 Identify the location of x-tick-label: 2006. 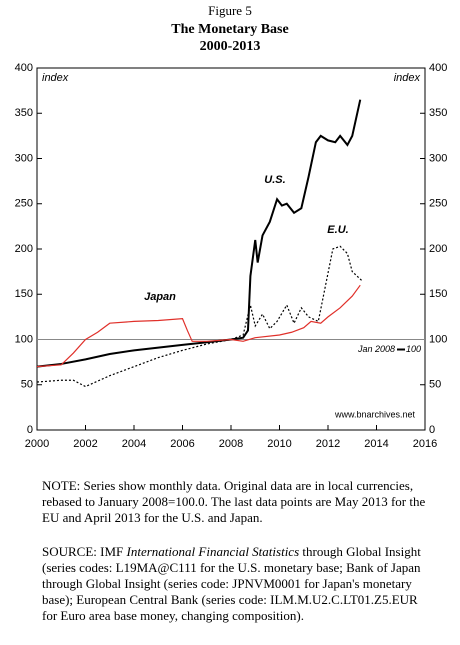
(182, 444).